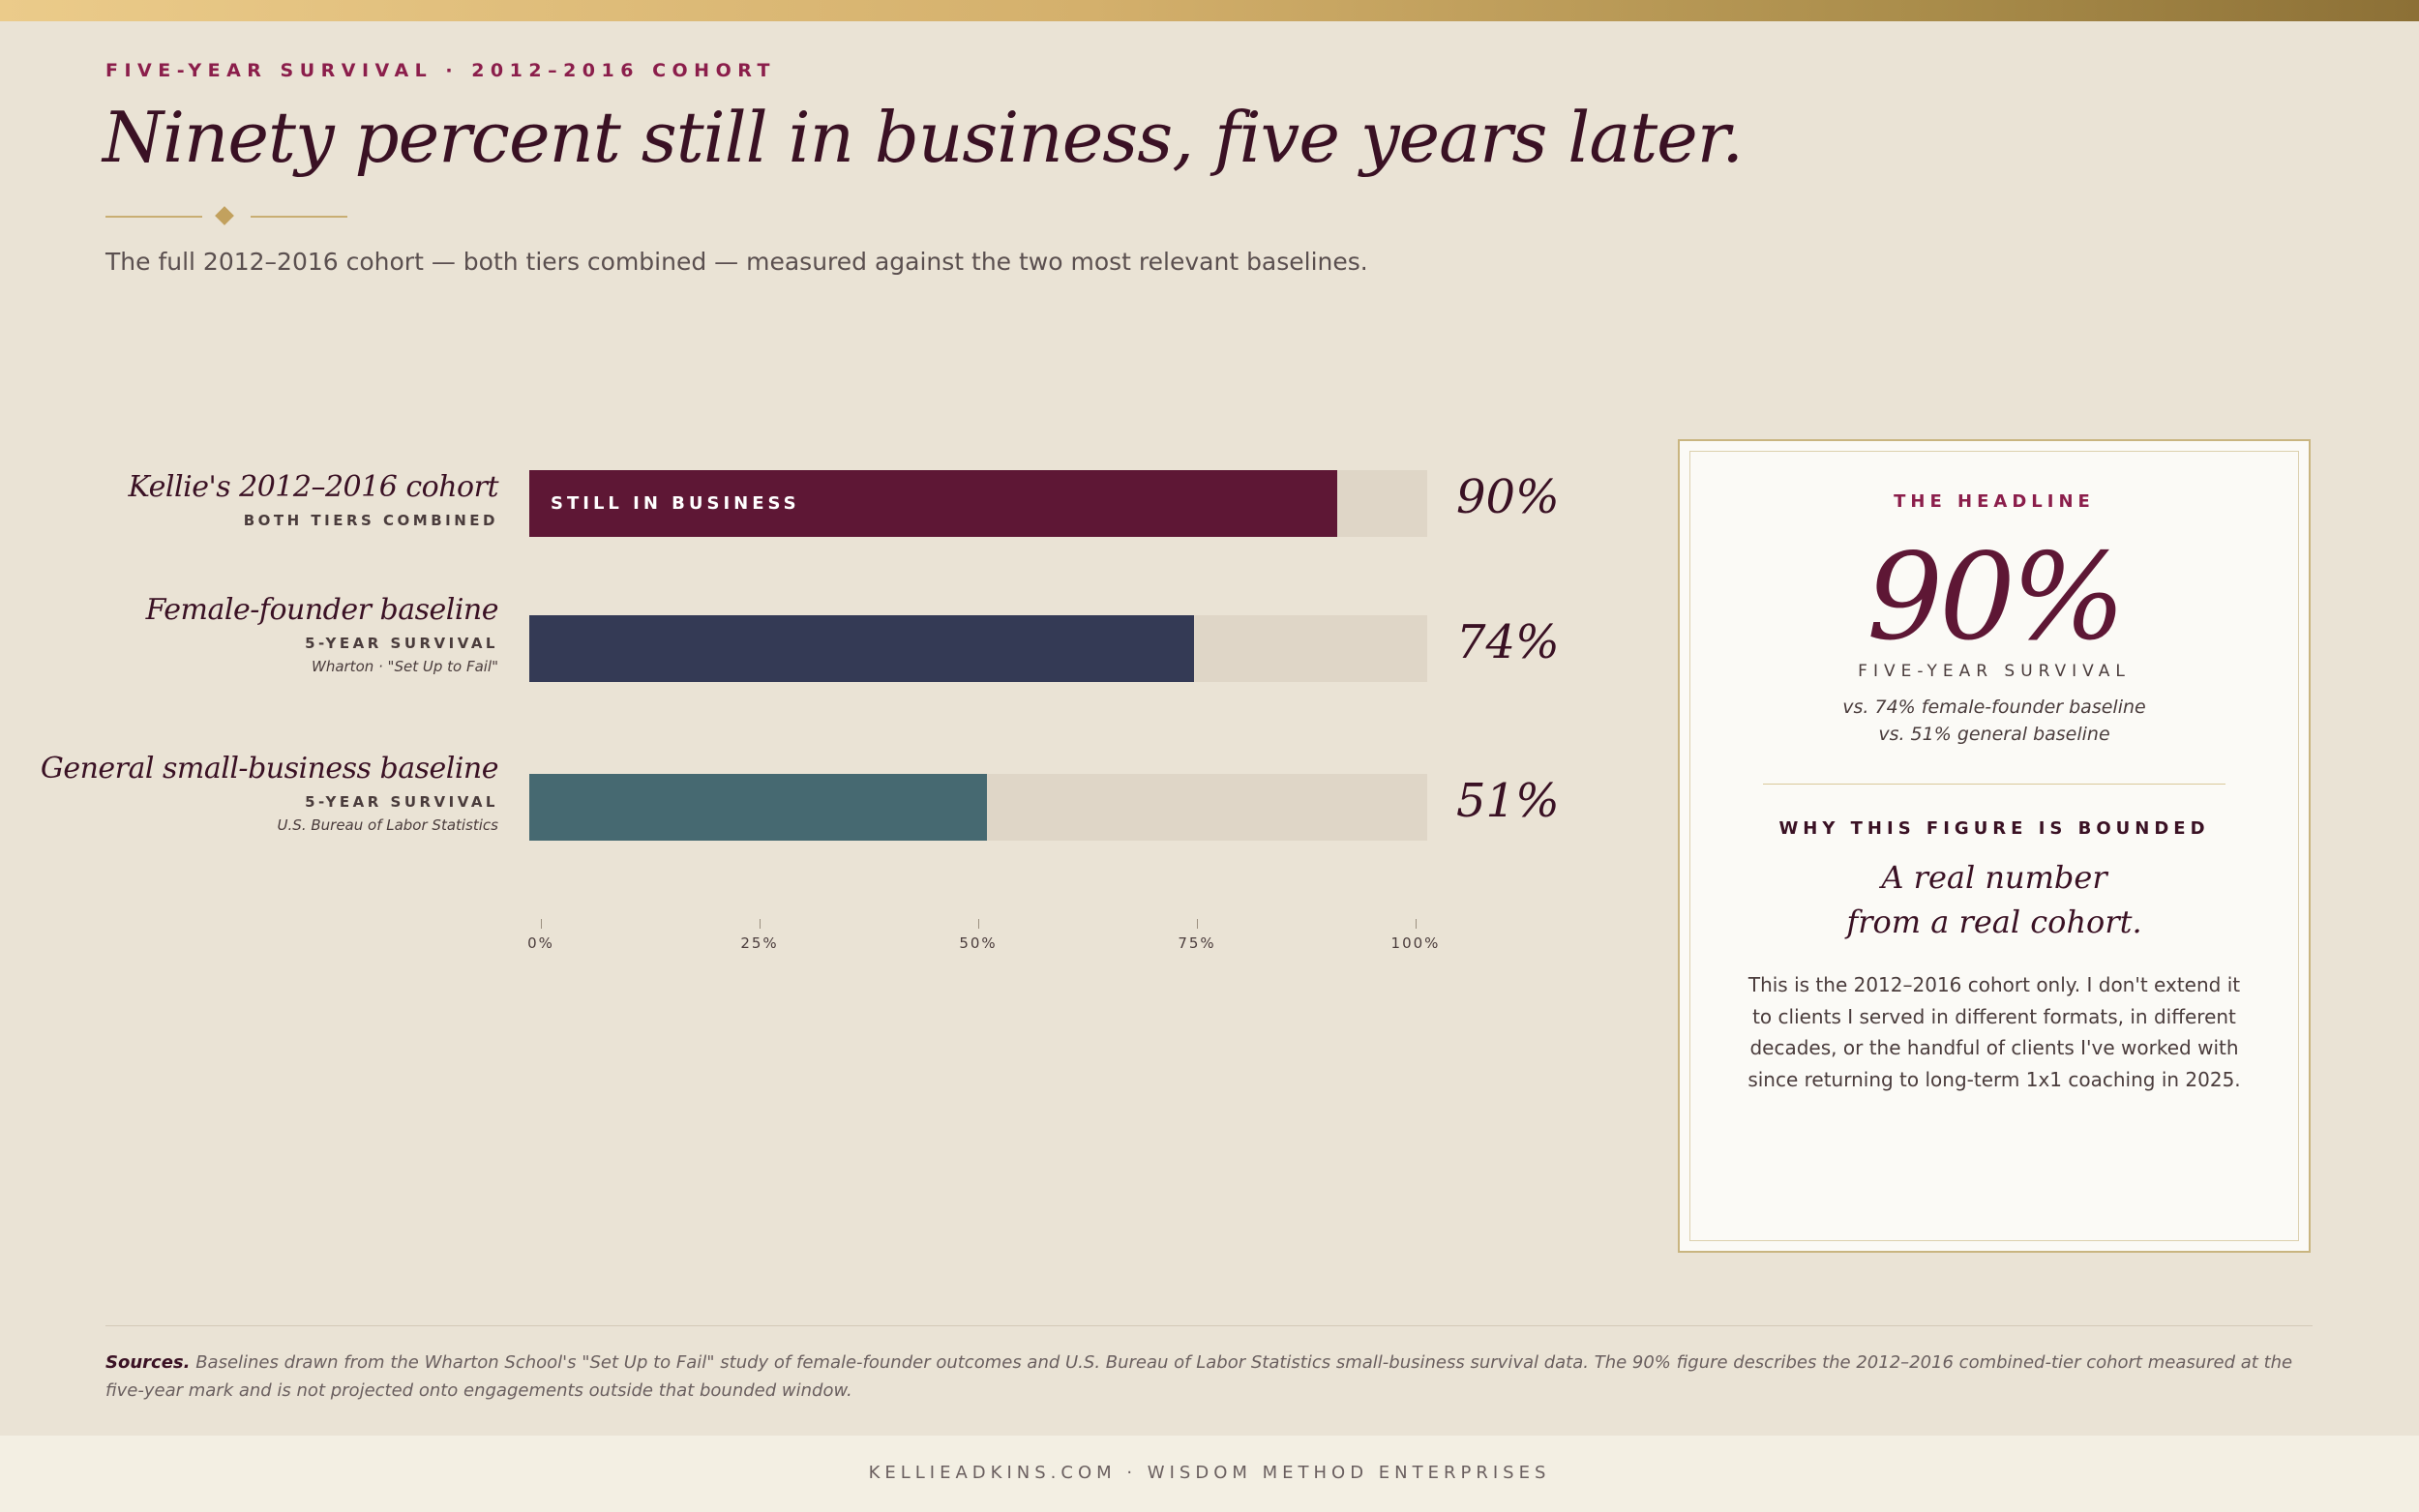 The height and width of the screenshot is (1512, 2419). I want to click on card-eyebrow: THE HEADLINE, so click(1995, 502).